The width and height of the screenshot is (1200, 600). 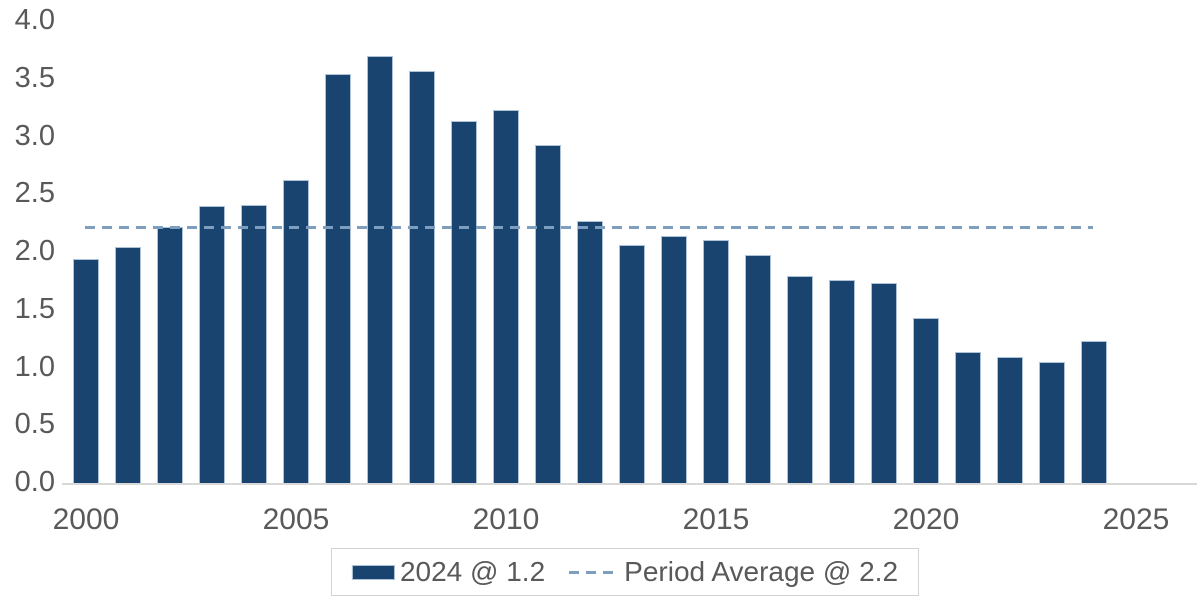 I want to click on bar-2020, so click(x=926, y=400).